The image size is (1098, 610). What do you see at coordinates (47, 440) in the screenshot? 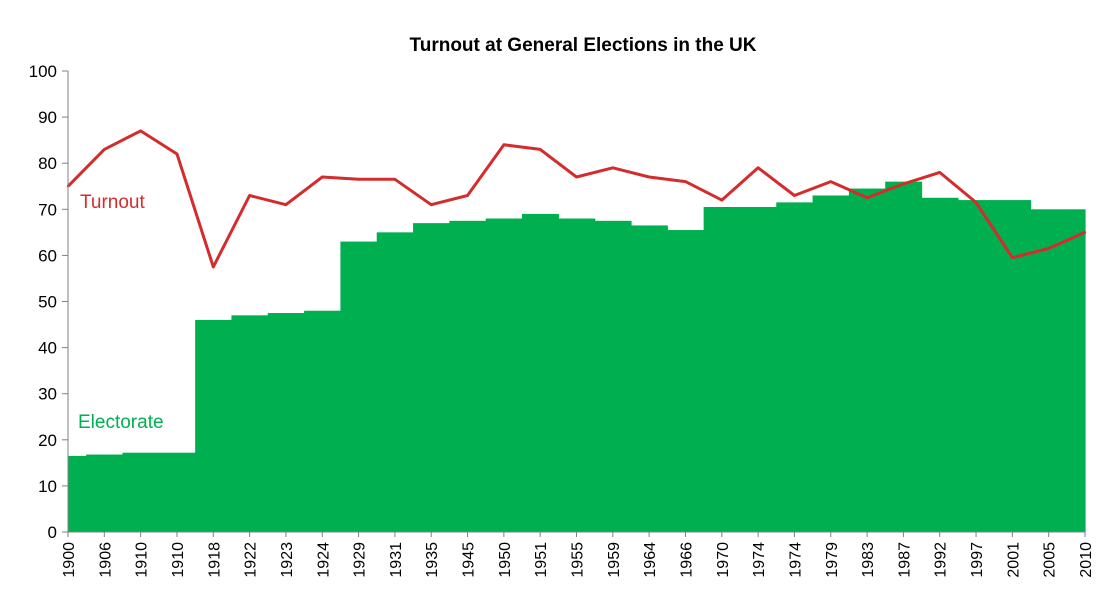
I see `y-tick-label: 20` at bounding box center [47, 440].